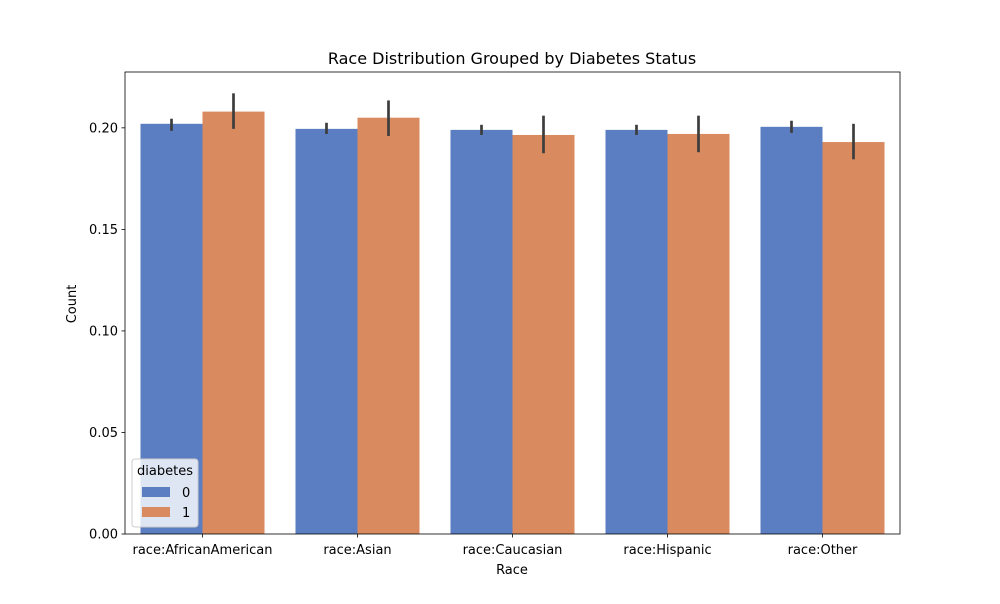  Describe the element at coordinates (823, 550) in the screenshot. I see `x-tick-label: race:Other` at that location.